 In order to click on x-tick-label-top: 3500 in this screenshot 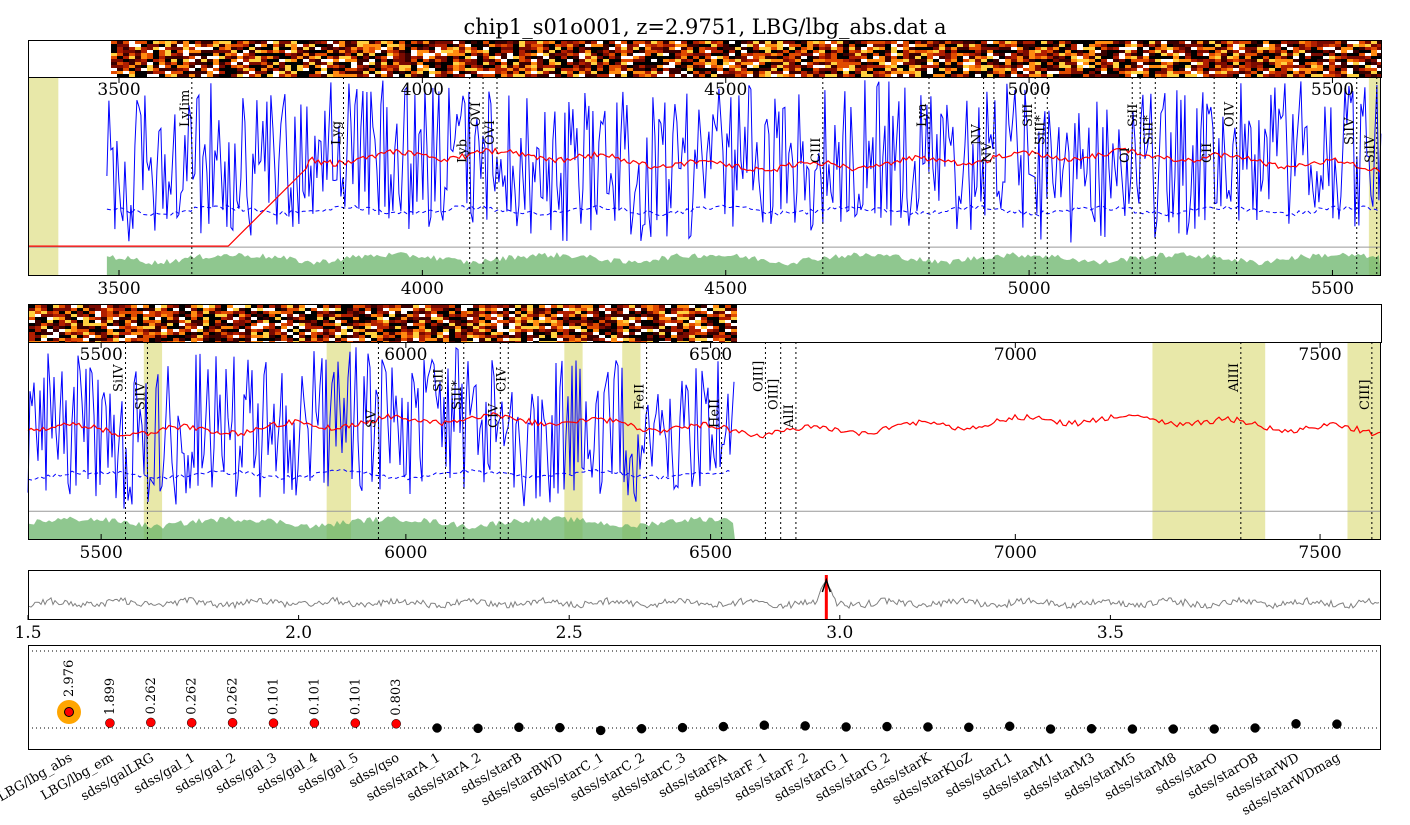, I will do `click(118, 90)`.